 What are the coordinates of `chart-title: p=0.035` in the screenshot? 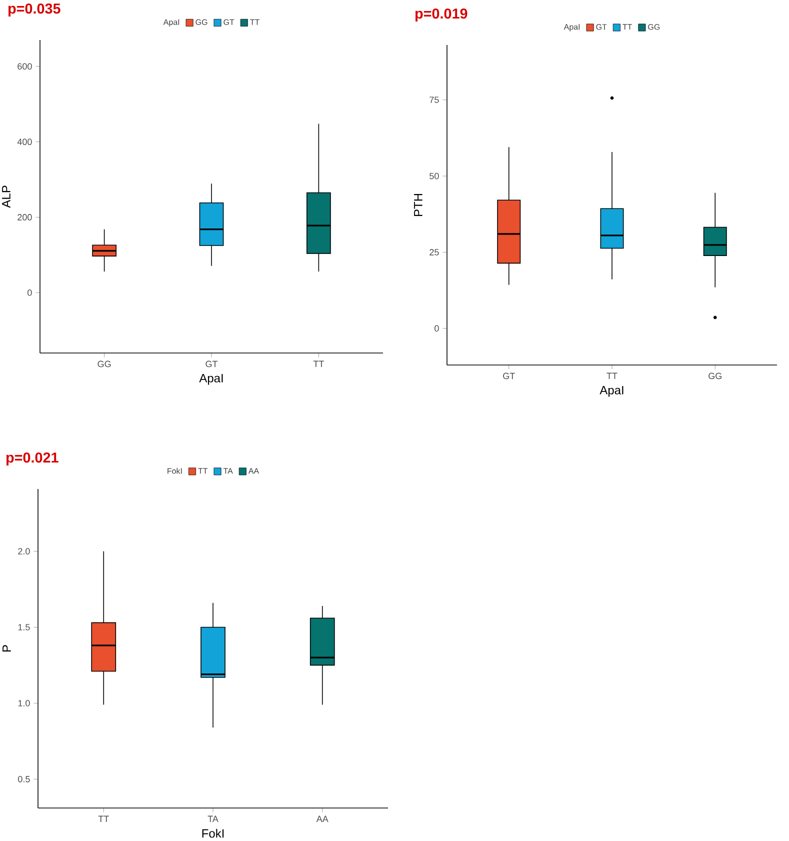 It's located at (34, 10).